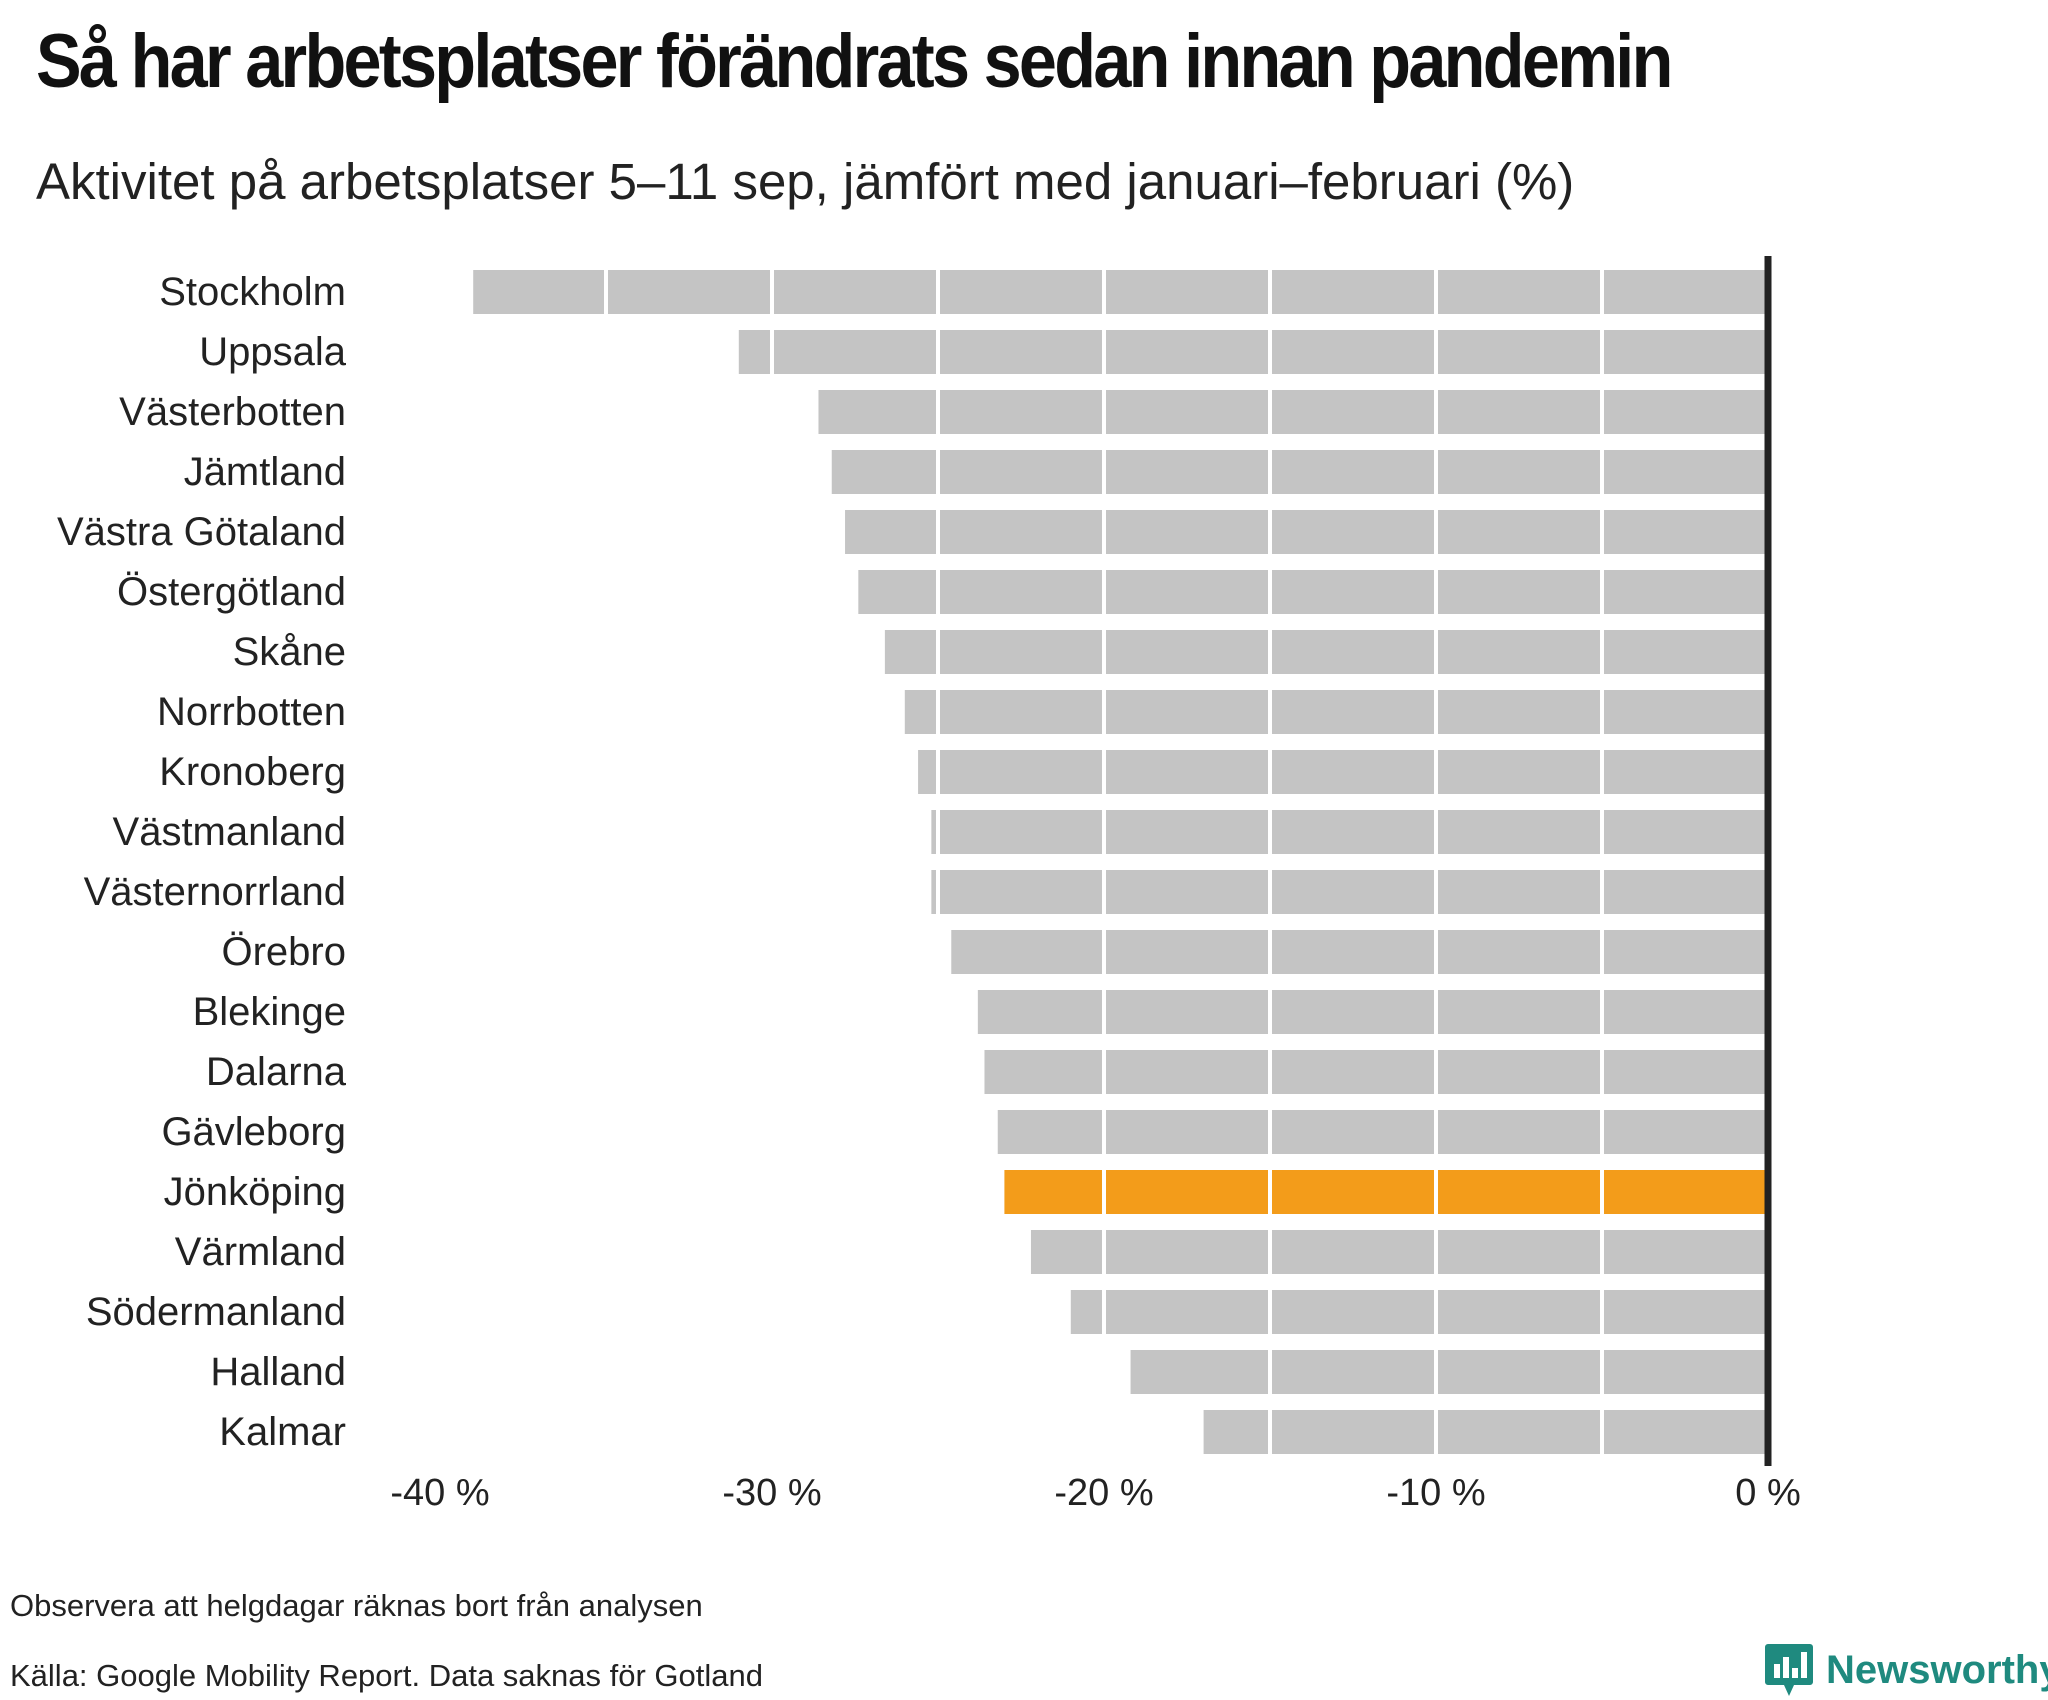 This screenshot has height=1700, width=2048. Describe the element at coordinates (1349, 892) in the screenshot. I see `bar-vasternorrland` at that location.